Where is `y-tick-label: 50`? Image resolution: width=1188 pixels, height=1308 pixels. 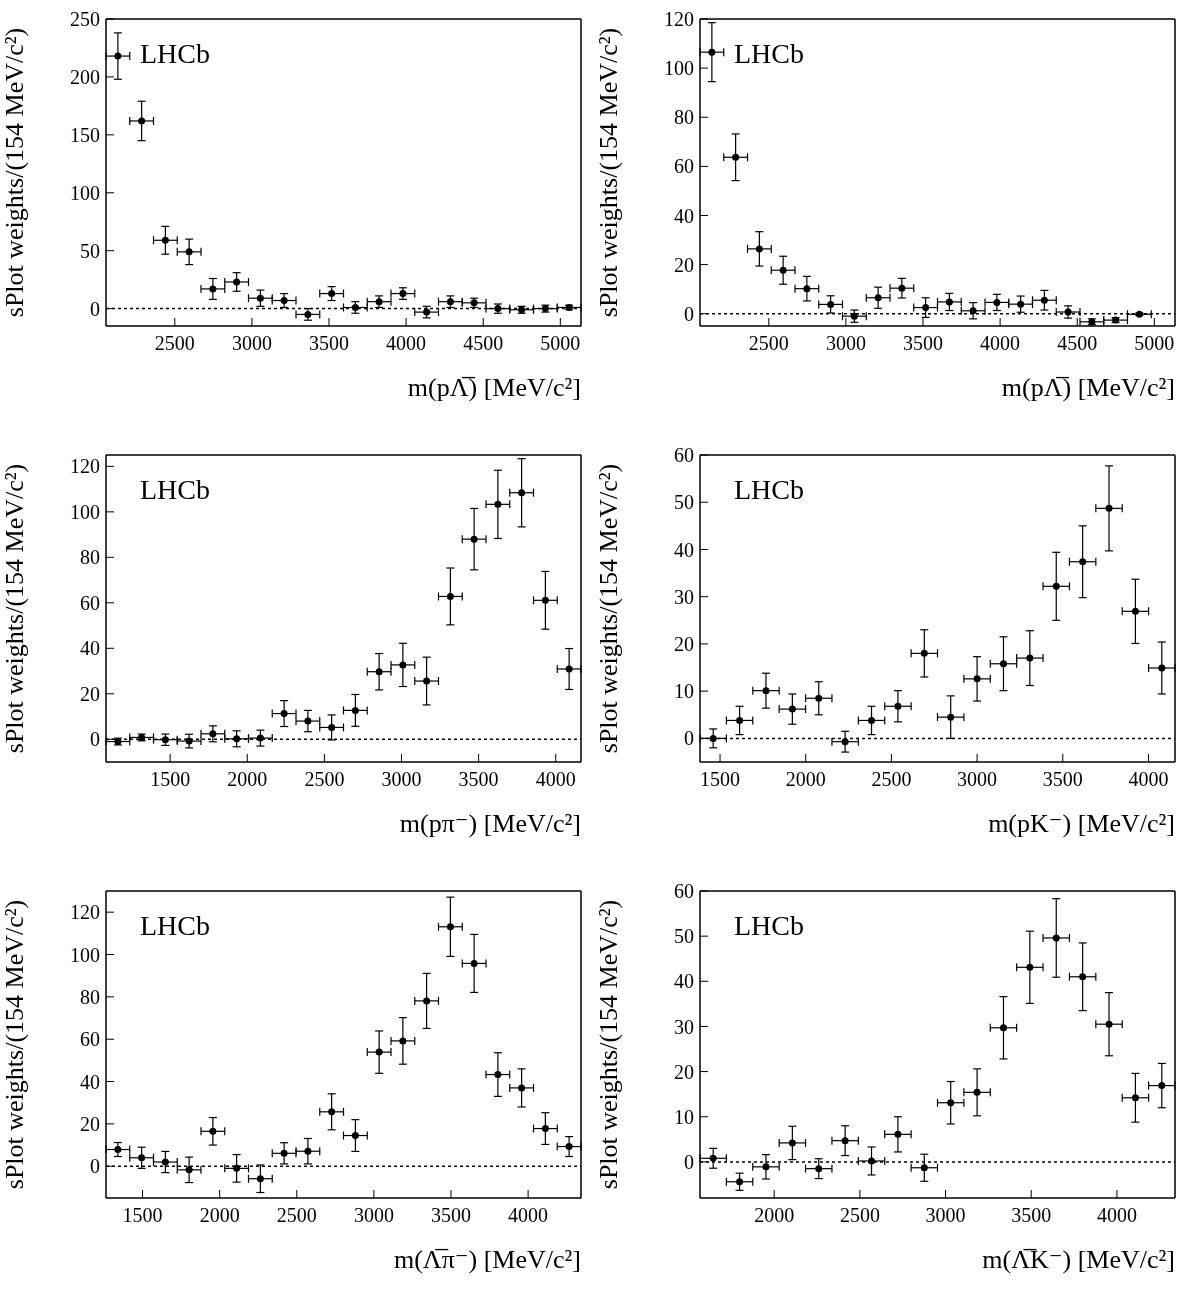 y-tick-label: 50 is located at coordinates (684, 502).